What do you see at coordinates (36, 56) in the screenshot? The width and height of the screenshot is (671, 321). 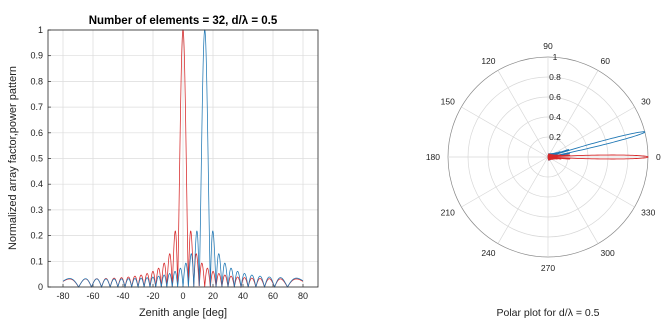 I see `y-tick-label: 0.9` at bounding box center [36, 56].